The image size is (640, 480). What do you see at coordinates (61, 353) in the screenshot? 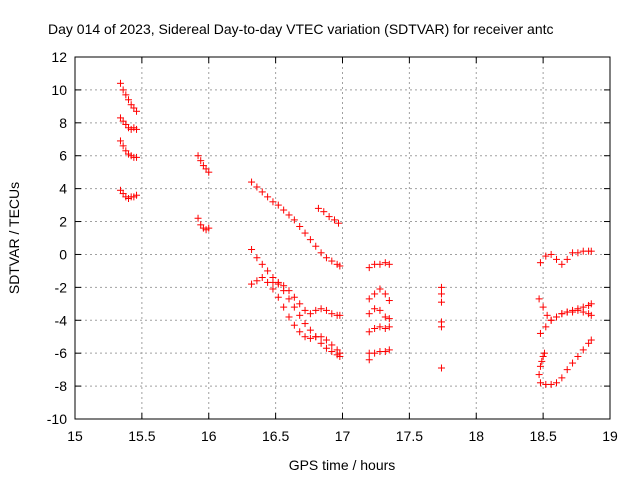
I see `y-tick-label: -6` at bounding box center [61, 353].